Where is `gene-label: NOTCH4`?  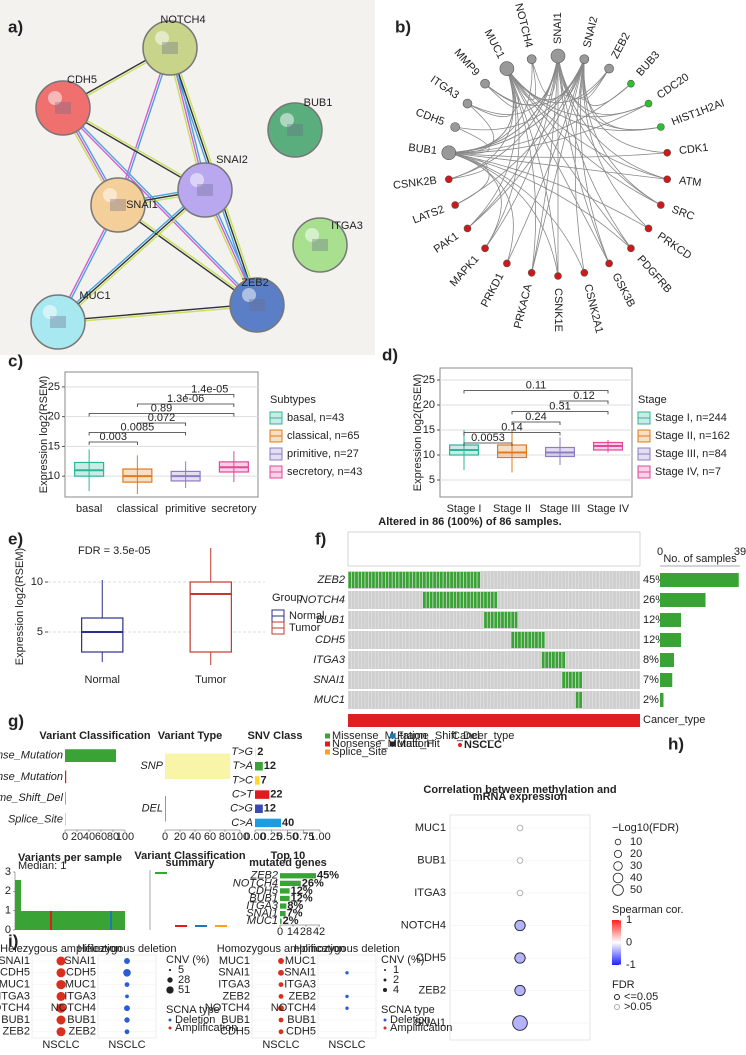
gene-label: NOTCH4 is located at coordinates (322, 600).